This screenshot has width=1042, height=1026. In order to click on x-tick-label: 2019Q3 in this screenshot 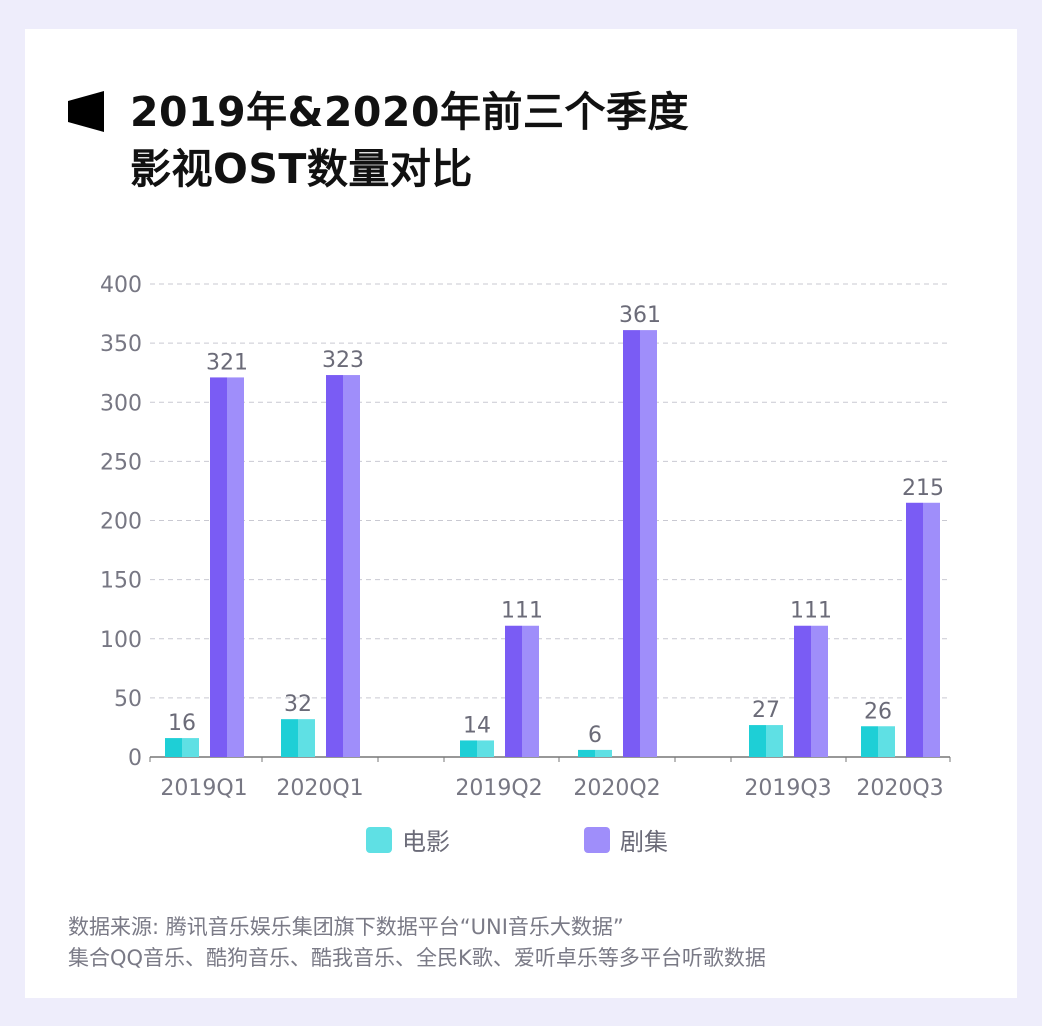, I will do `click(787, 788)`.